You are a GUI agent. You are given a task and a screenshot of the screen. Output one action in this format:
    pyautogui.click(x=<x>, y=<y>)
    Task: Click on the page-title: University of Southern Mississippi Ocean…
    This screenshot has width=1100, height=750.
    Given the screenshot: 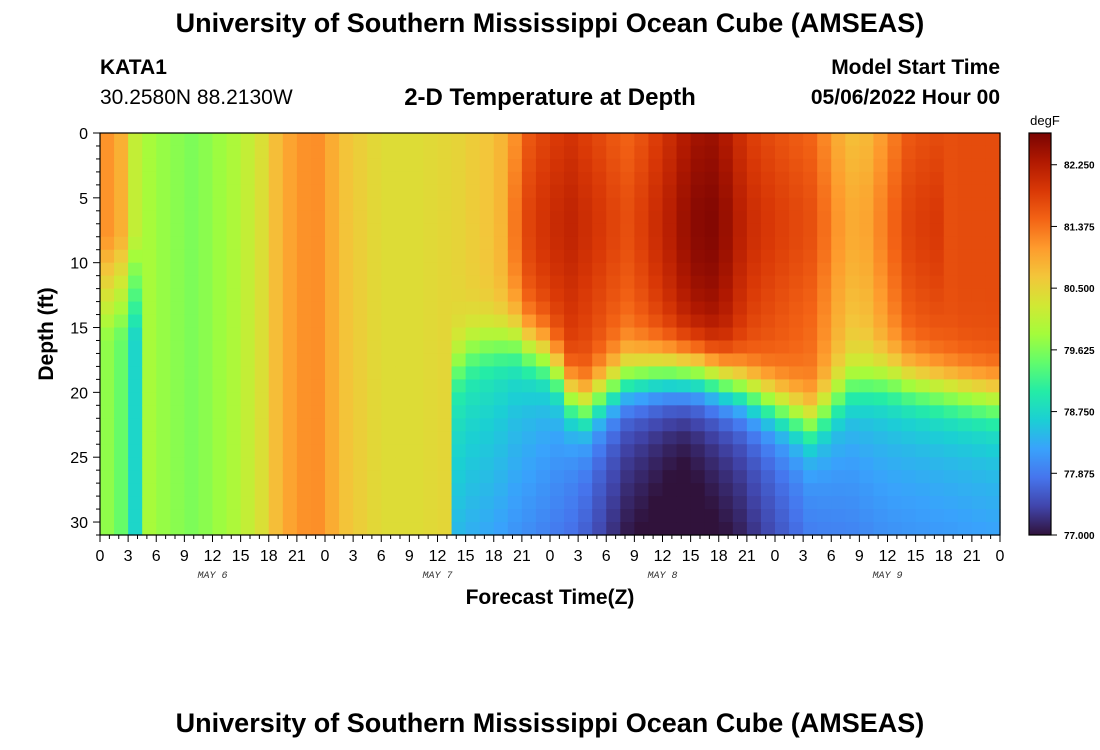 What is the action you would take?
    pyautogui.click(x=550, y=23)
    